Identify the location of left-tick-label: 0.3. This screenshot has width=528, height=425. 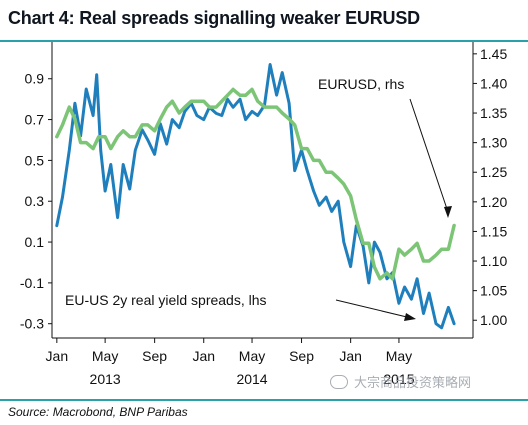
(35, 201).